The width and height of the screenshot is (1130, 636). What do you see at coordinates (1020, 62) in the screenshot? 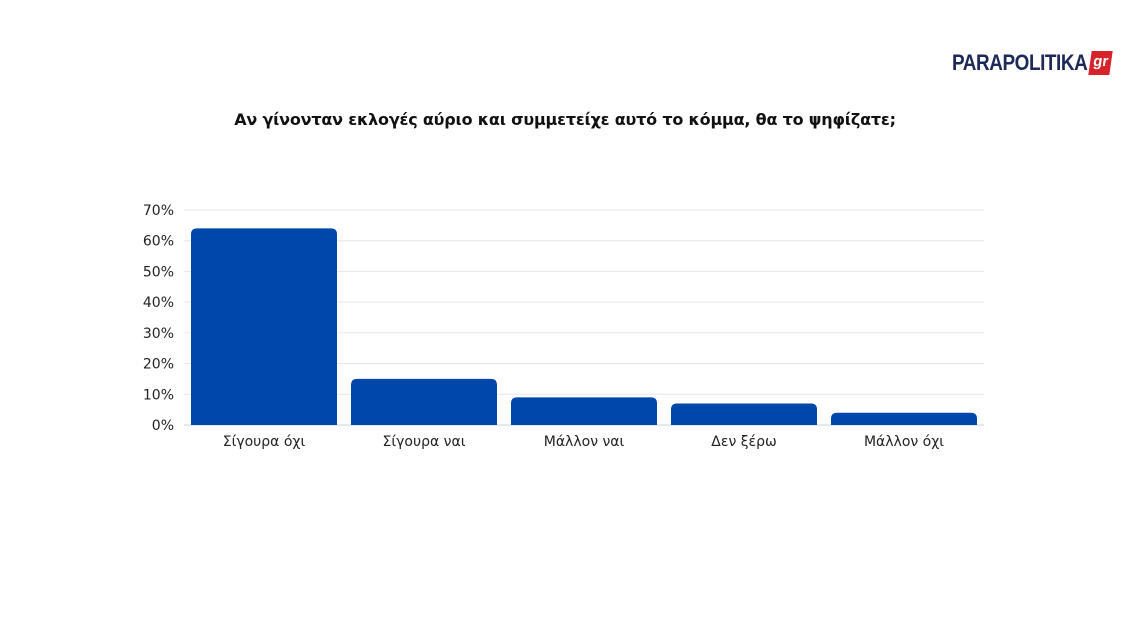
I see `logo-wordmark: PARAPOLITIKA` at bounding box center [1020, 62].